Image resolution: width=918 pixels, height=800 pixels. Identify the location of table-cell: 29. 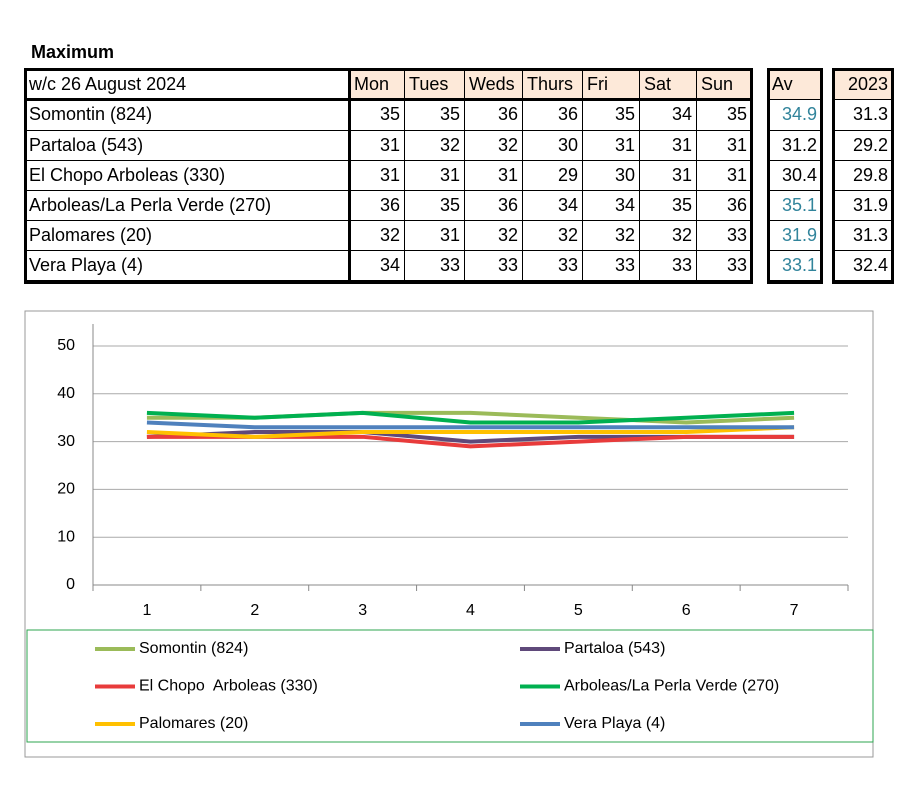
(553, 176).